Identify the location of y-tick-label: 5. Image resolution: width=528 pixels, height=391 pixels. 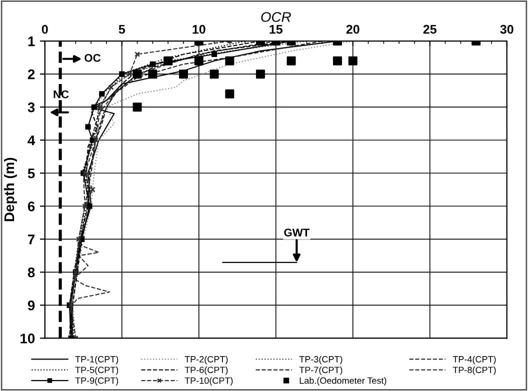
(31, 173).